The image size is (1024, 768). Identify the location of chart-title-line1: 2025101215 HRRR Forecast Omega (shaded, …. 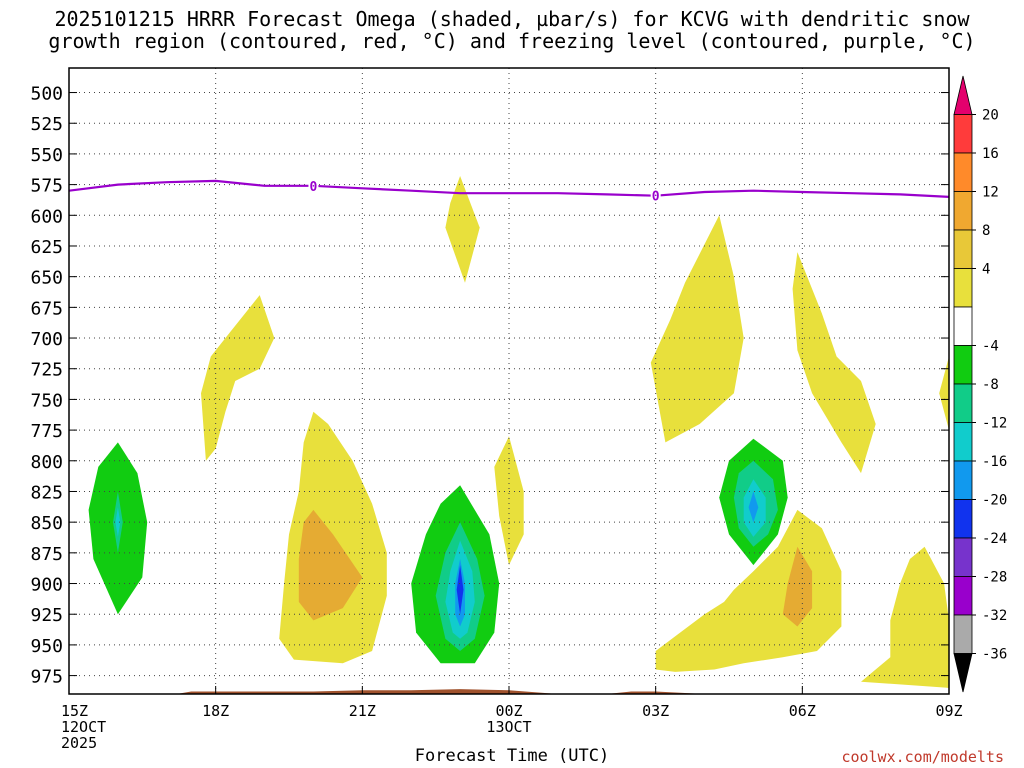
(512, 19).